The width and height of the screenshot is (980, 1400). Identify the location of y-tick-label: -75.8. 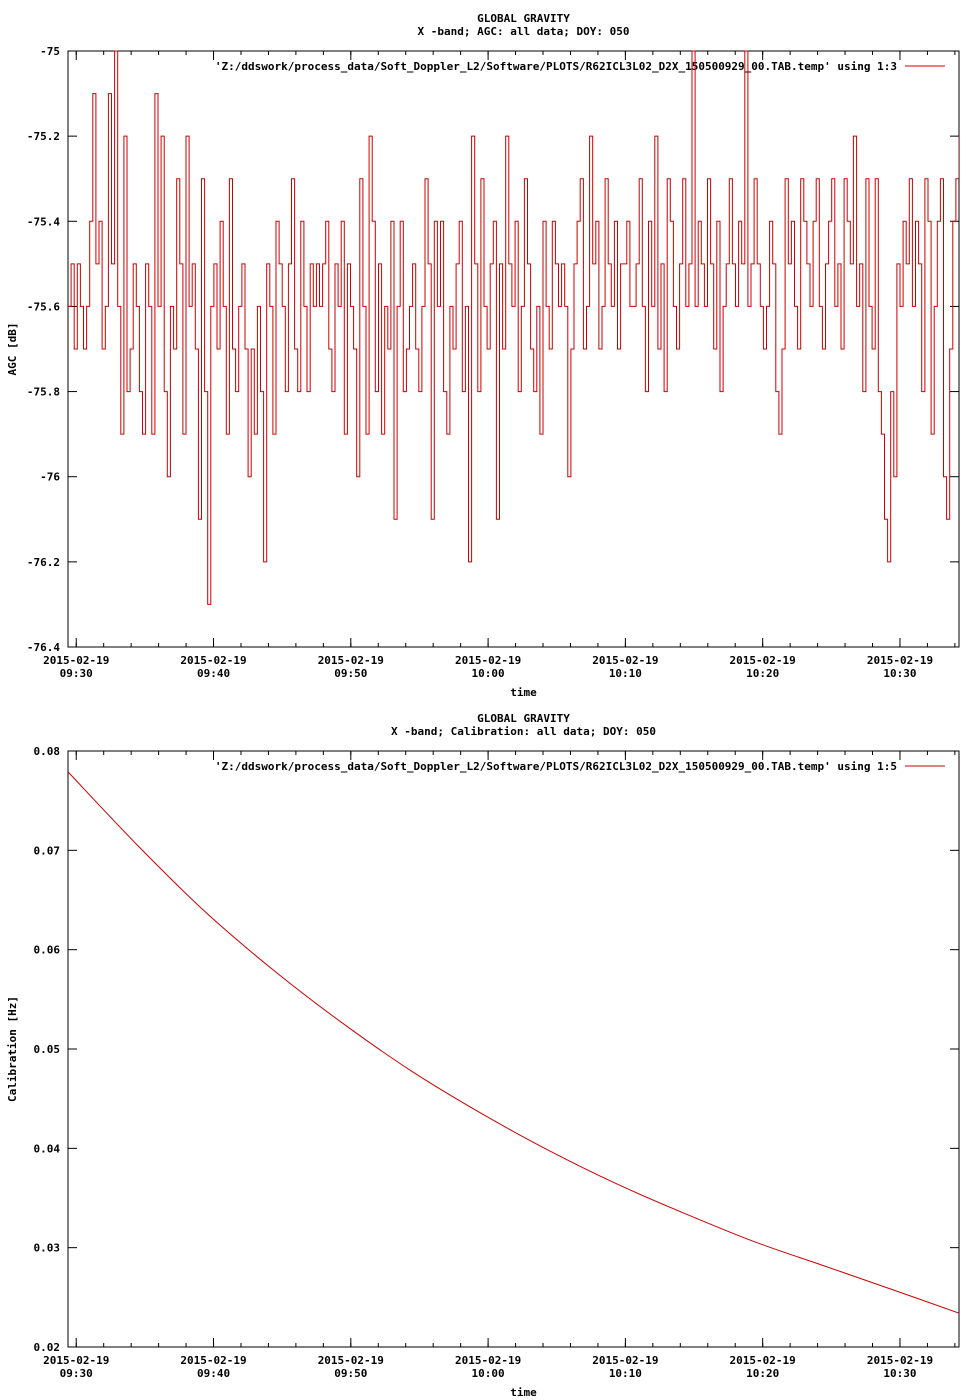
(43, 392).